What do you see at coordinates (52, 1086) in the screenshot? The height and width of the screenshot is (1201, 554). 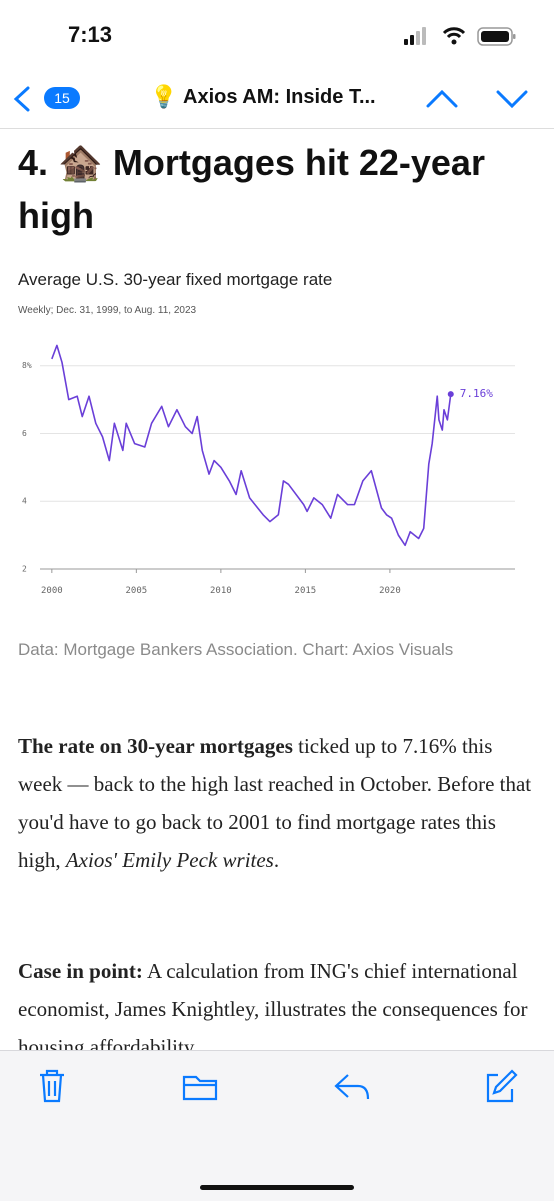 I see `delete-button` at bounding box center [52, 1086].